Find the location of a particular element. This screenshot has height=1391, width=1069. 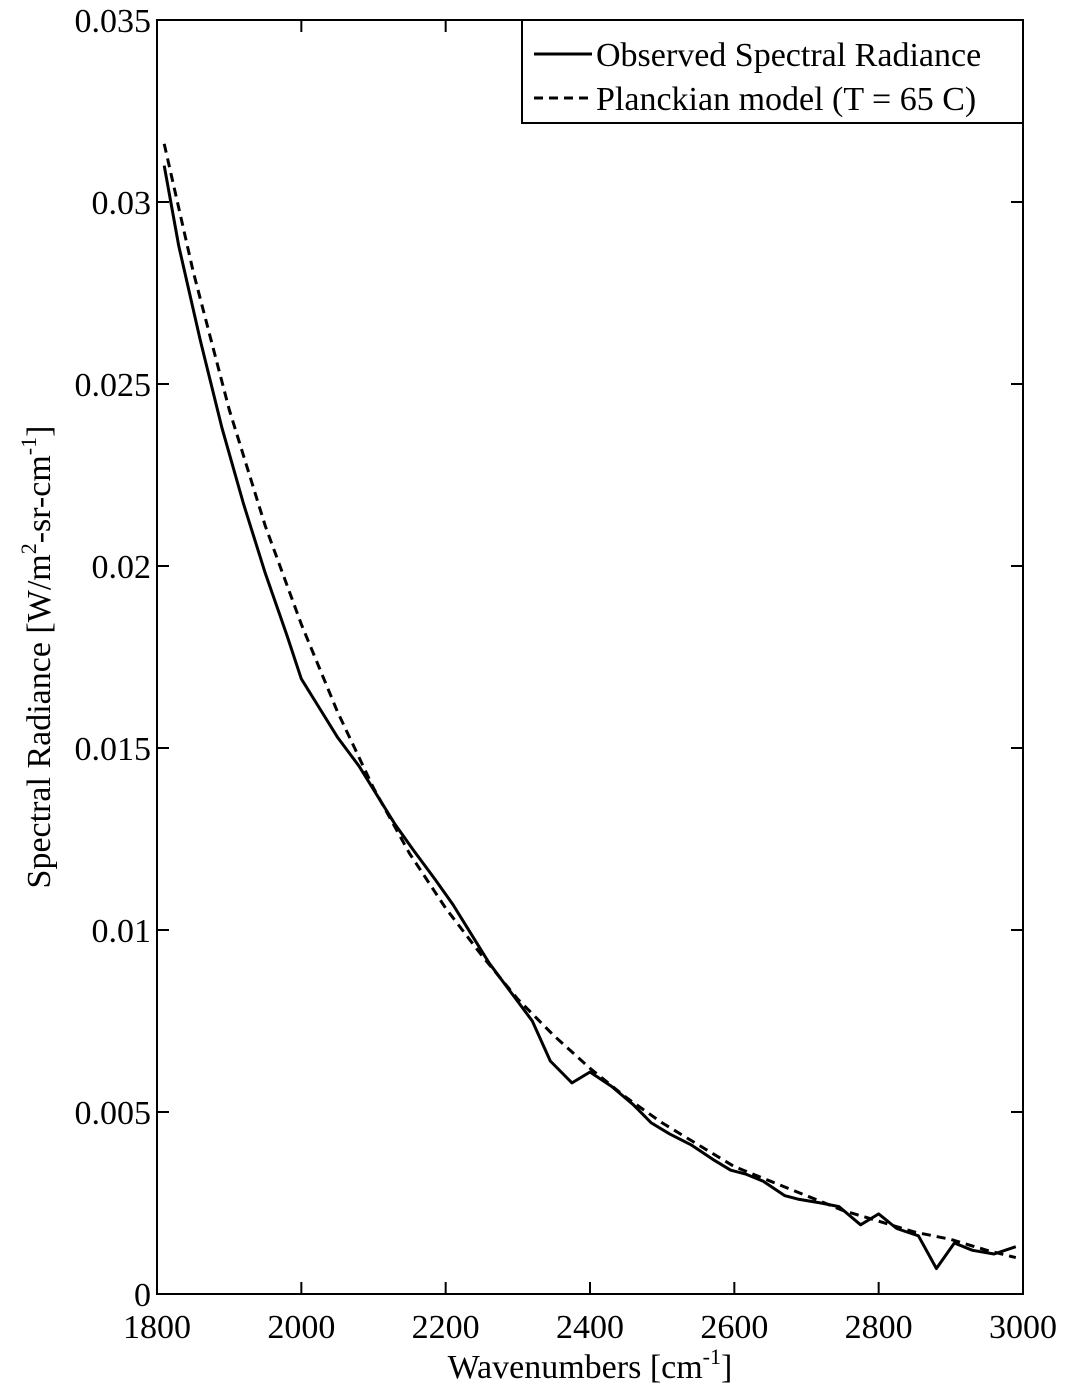

y-axis-title-part2: -sr-cm is located at coordinates (39, 499).